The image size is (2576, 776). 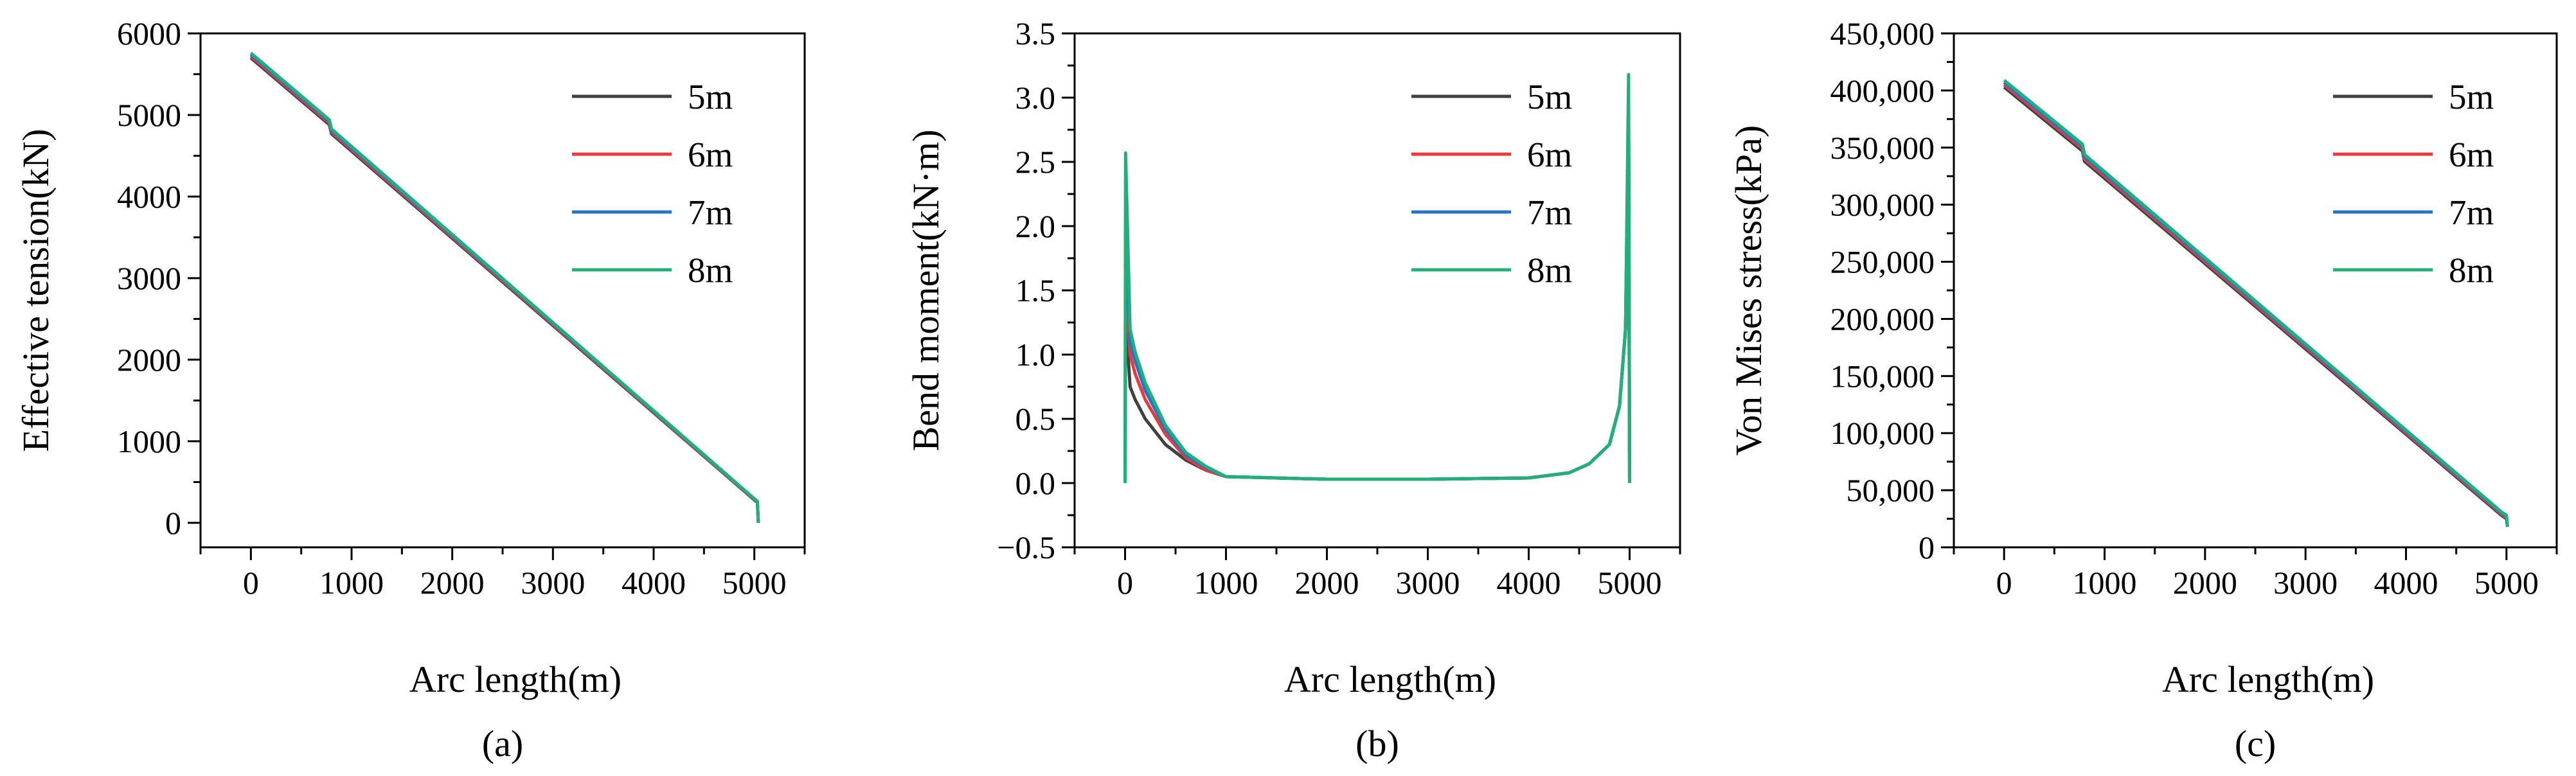 What do you see at coordinates (926, 291) in the screenshot?
I see `y-axis-label: Bend moment(kN·m)` at bounding box center [926, 291].